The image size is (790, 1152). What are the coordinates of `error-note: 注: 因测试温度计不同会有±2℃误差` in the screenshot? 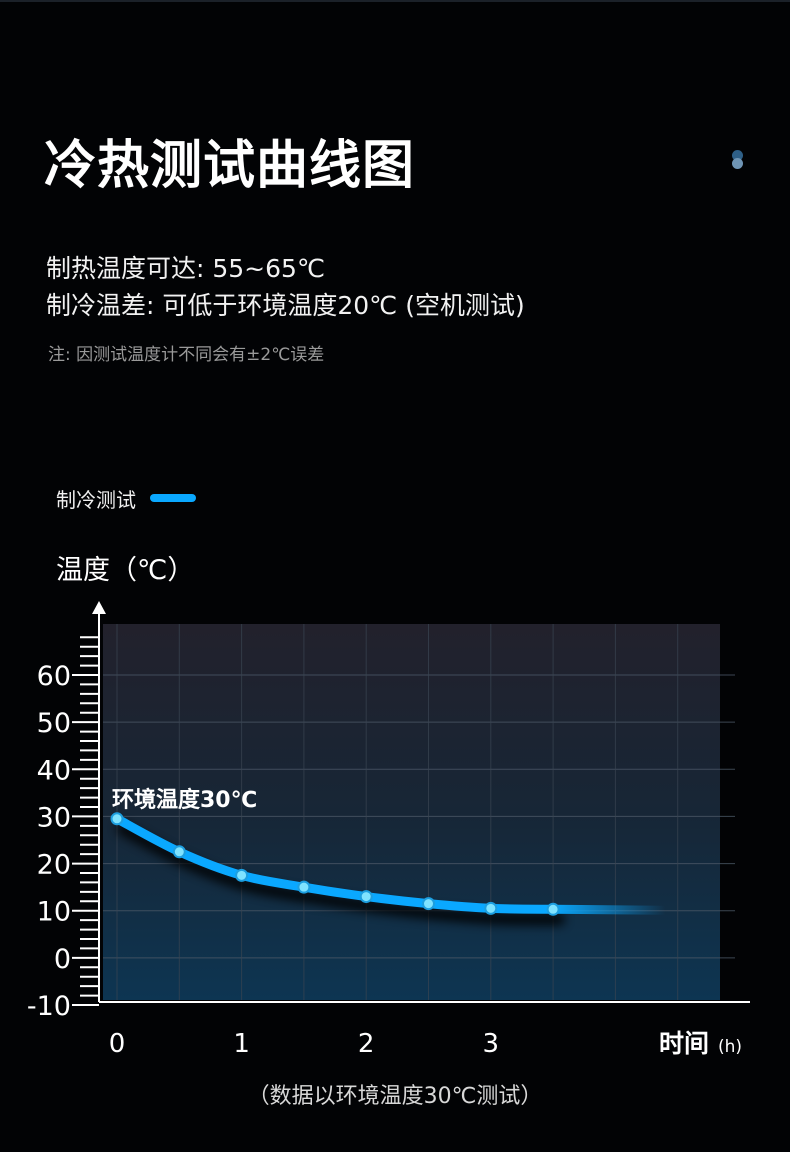 It's located at (186, 355).